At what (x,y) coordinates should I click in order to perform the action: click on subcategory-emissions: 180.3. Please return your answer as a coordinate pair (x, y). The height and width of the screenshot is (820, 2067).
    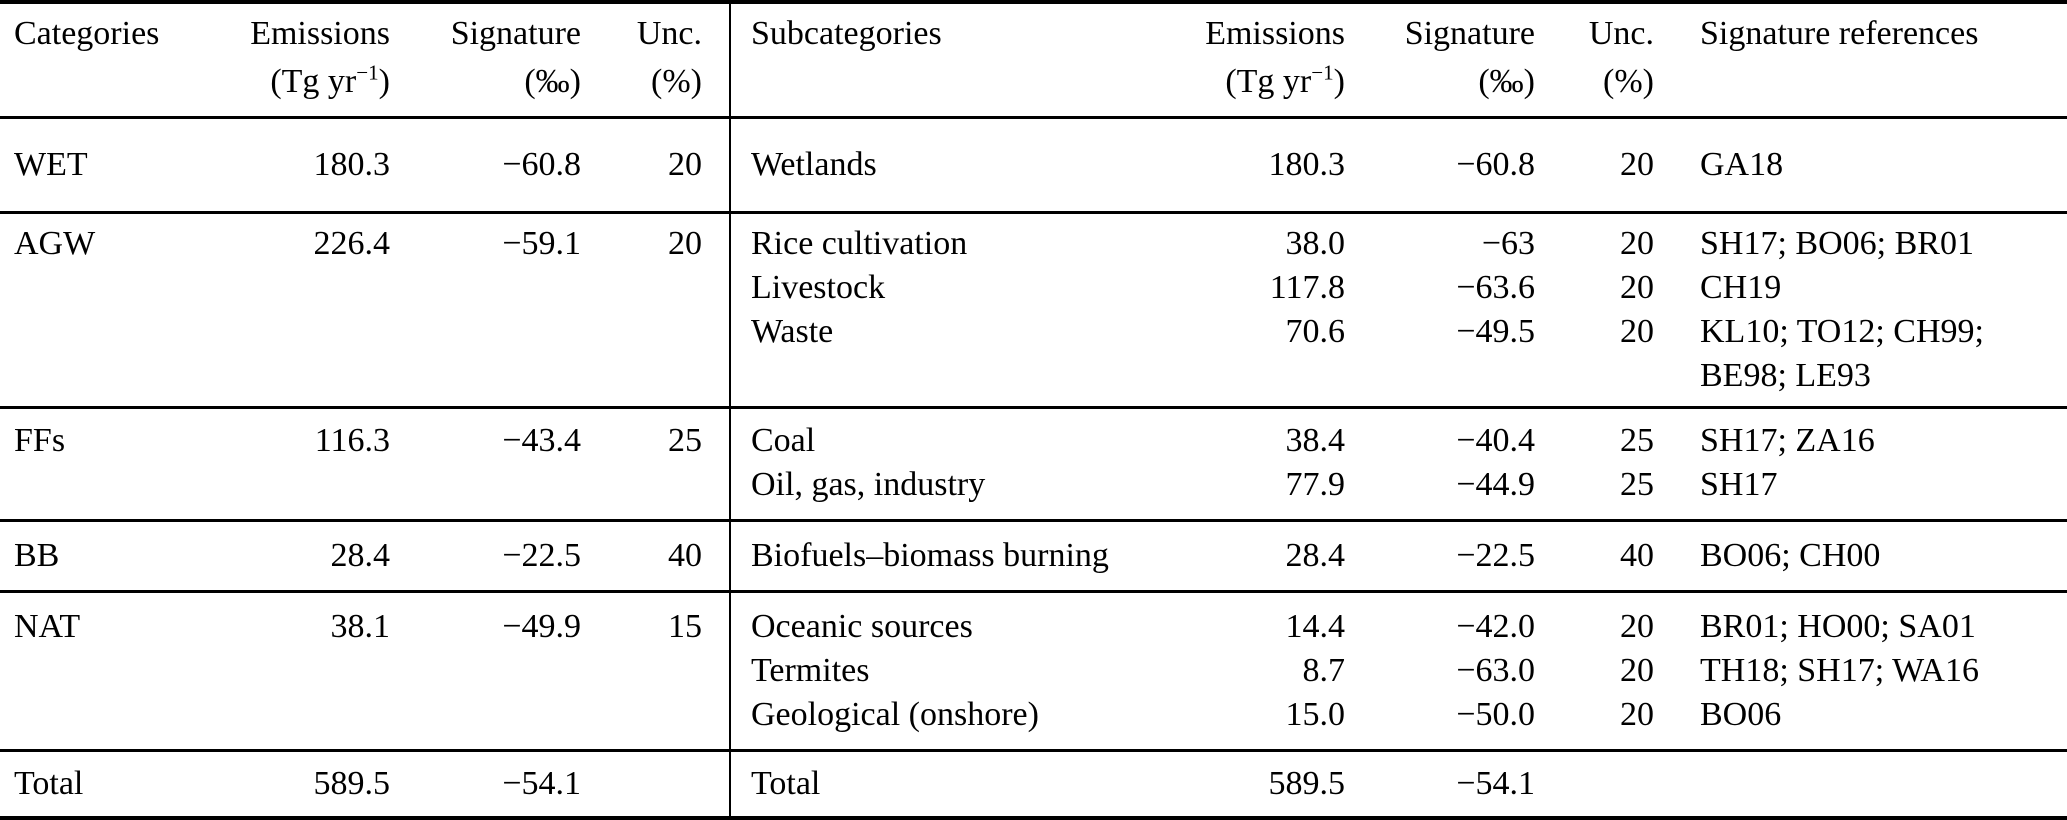
    Looking at the image, I should click on (1307, 164).